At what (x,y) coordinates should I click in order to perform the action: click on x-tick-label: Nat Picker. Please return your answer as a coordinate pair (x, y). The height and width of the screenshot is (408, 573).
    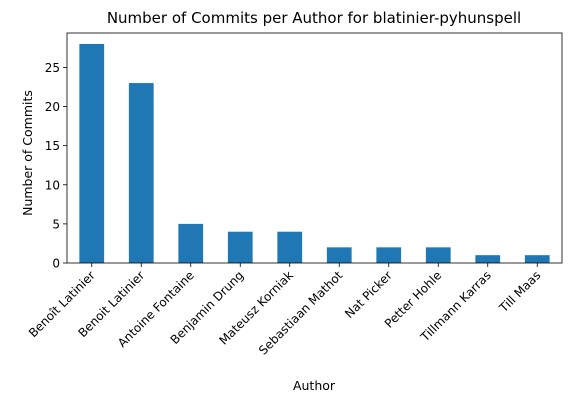
    Looking at the image, I should click on (368, 294).